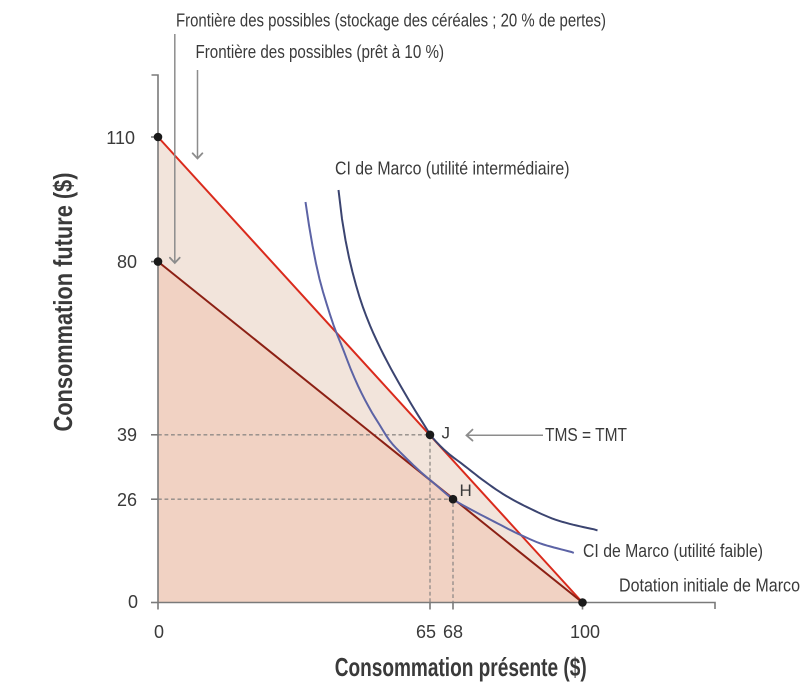  I want to click on svg-text: 110, so click(120, 138).